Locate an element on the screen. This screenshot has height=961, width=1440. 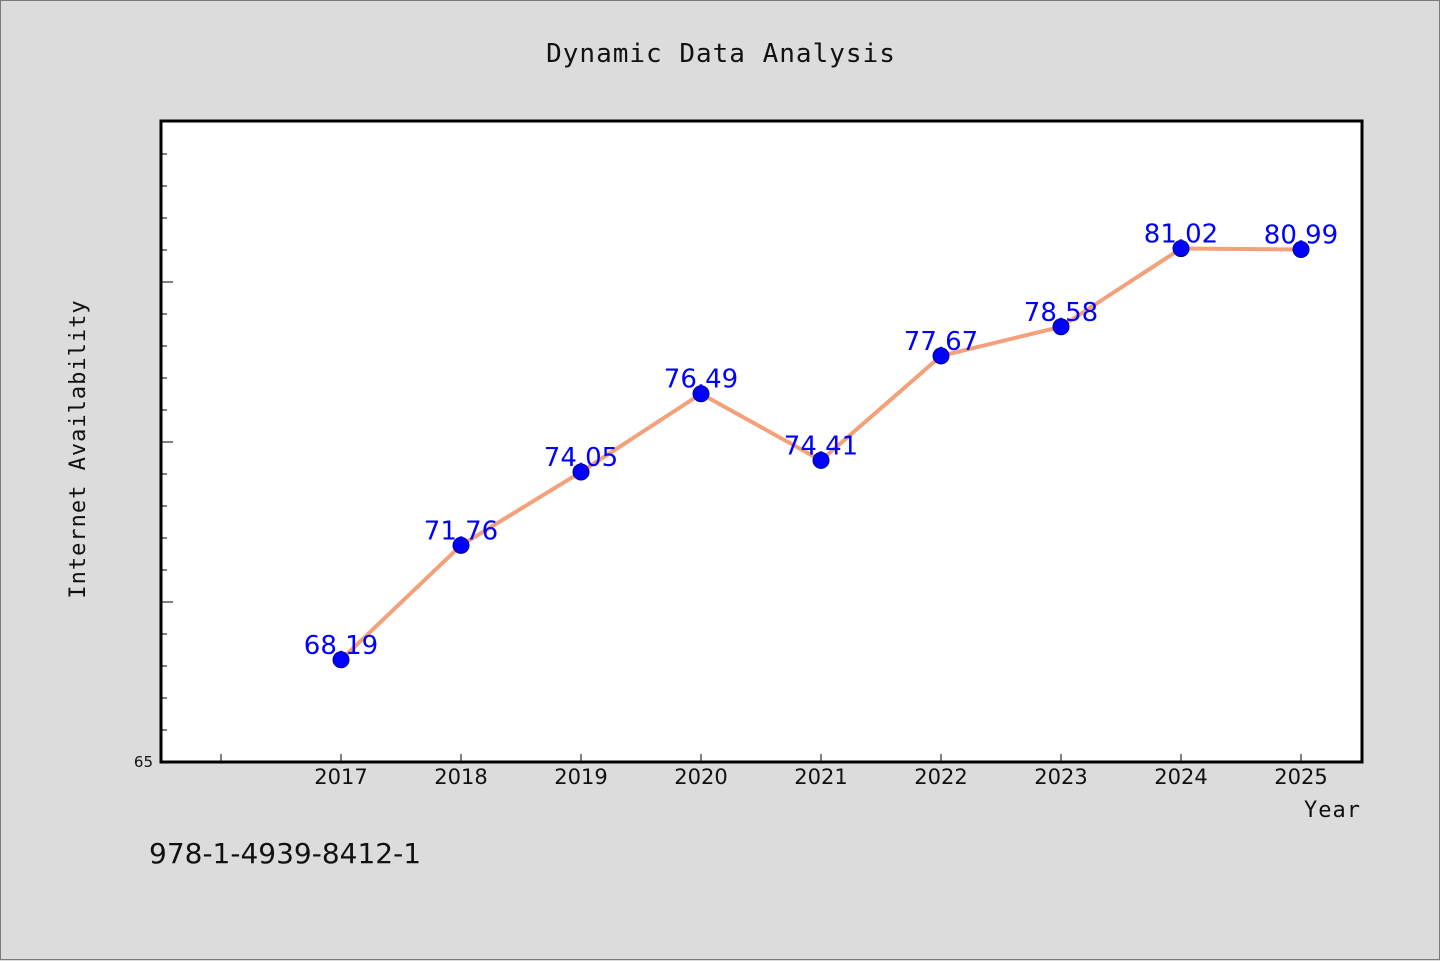
y-tick-label: 65 is located at coordinates (143, 762).